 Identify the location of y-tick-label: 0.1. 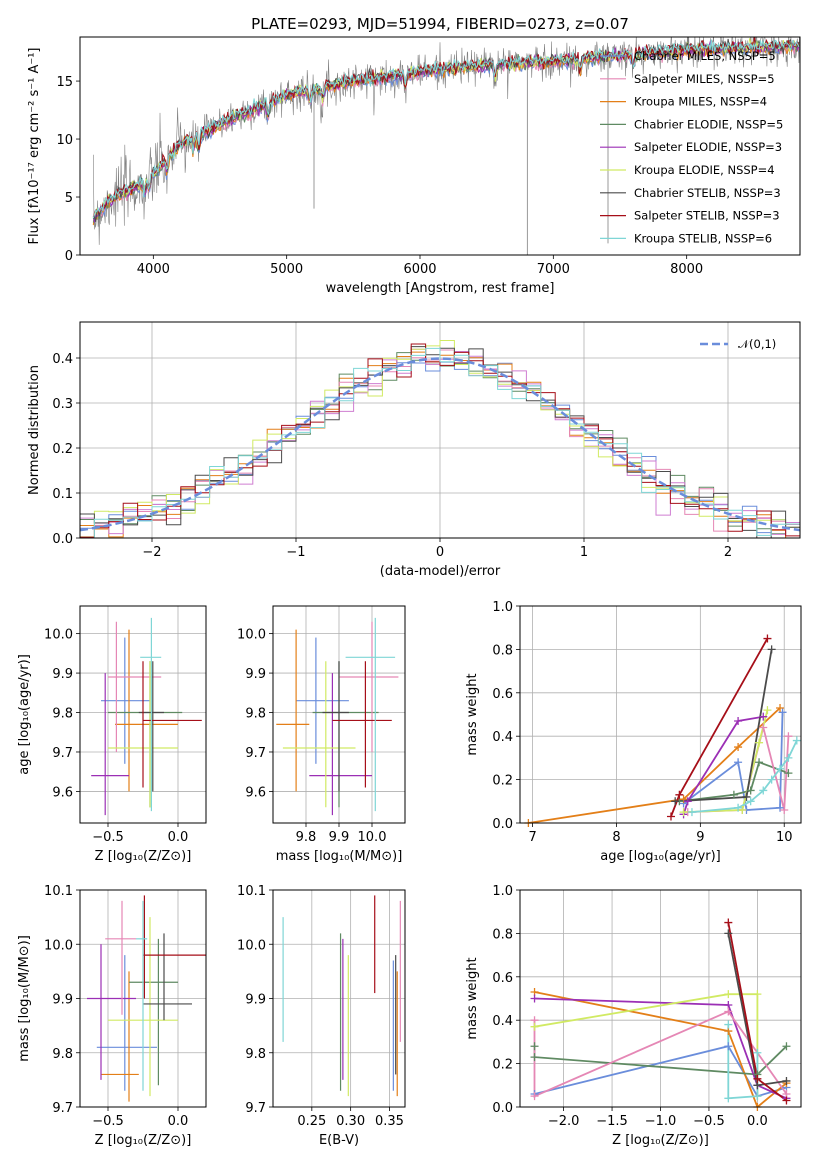
(62, 494).